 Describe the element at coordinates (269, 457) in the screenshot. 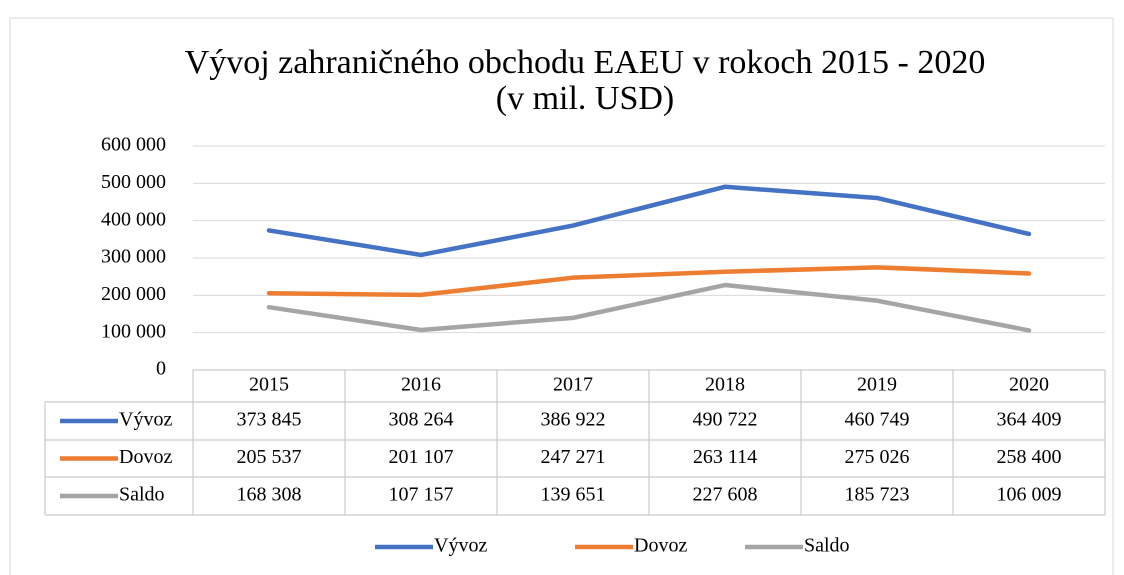

I see `table-value: 205 537` at that location.